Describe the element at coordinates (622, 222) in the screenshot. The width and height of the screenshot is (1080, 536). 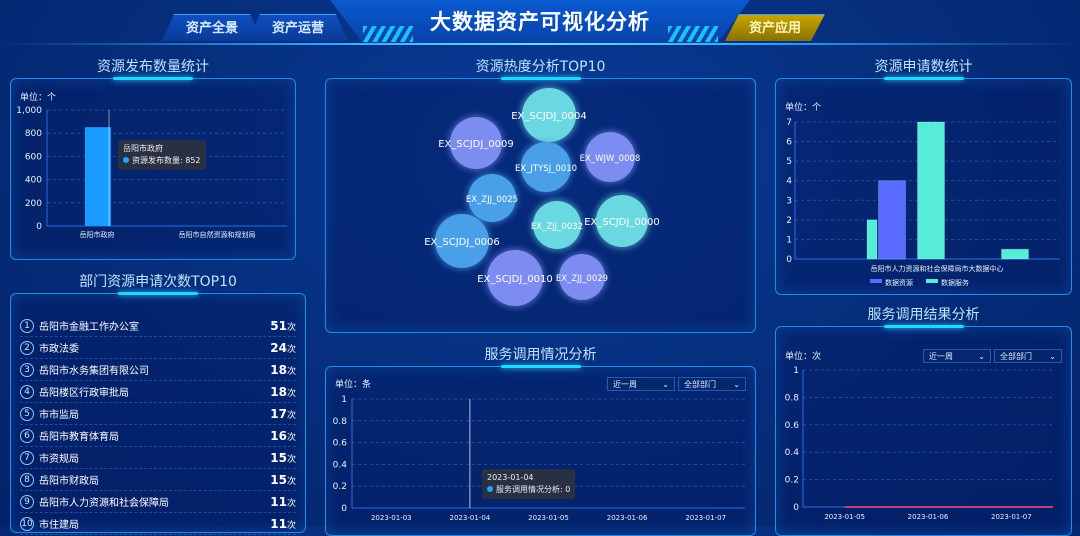
I see `bubble-label: EX_SCJDJ_0000` at that location.